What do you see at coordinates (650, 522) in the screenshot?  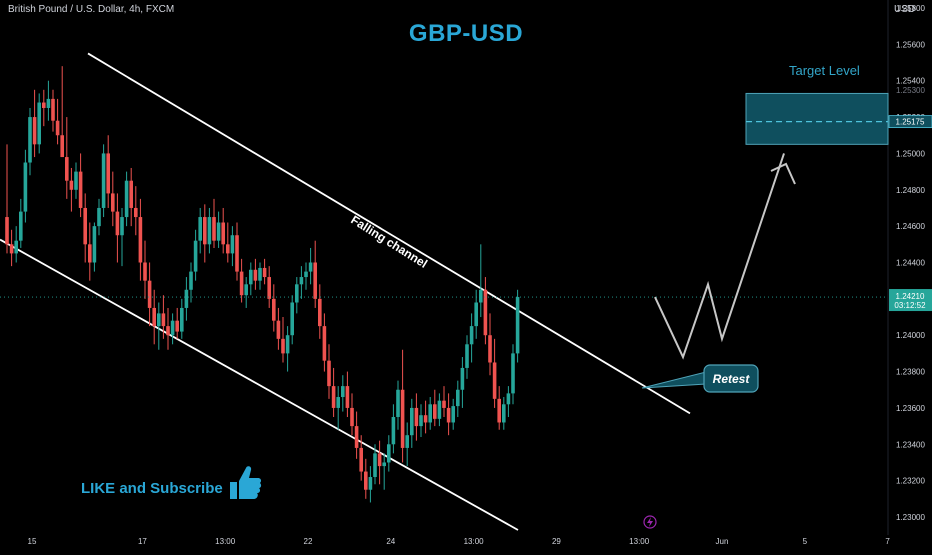 I see `lightning-icon` at bounding box center [650, 522].